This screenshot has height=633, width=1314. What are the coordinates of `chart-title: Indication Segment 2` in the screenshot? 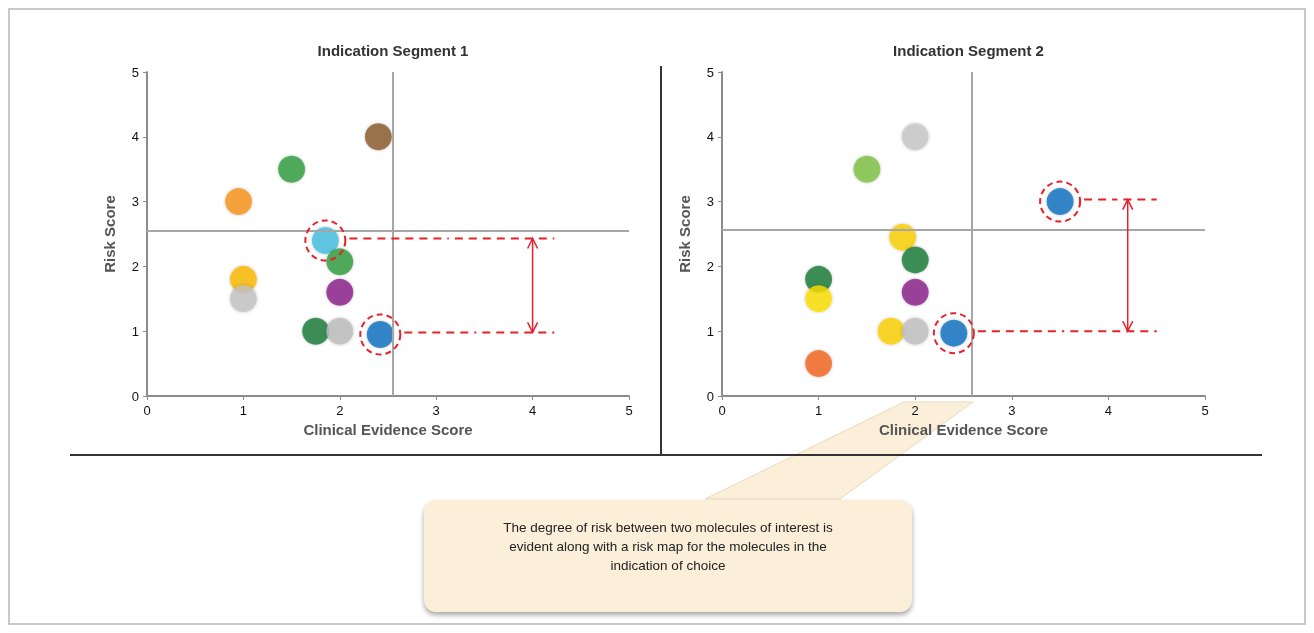 It's located at (968, 50).